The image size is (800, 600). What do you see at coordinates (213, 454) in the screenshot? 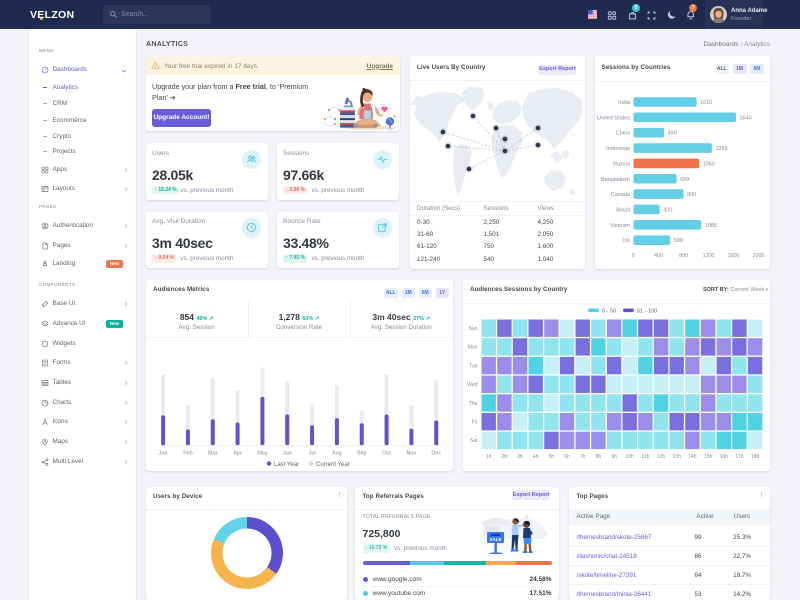
I see `svg-text: Mar` at bounding box center [213, 454].